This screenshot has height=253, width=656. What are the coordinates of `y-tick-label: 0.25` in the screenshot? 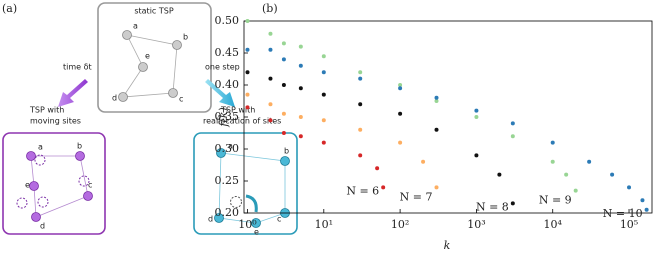 It's located at (227, 180).